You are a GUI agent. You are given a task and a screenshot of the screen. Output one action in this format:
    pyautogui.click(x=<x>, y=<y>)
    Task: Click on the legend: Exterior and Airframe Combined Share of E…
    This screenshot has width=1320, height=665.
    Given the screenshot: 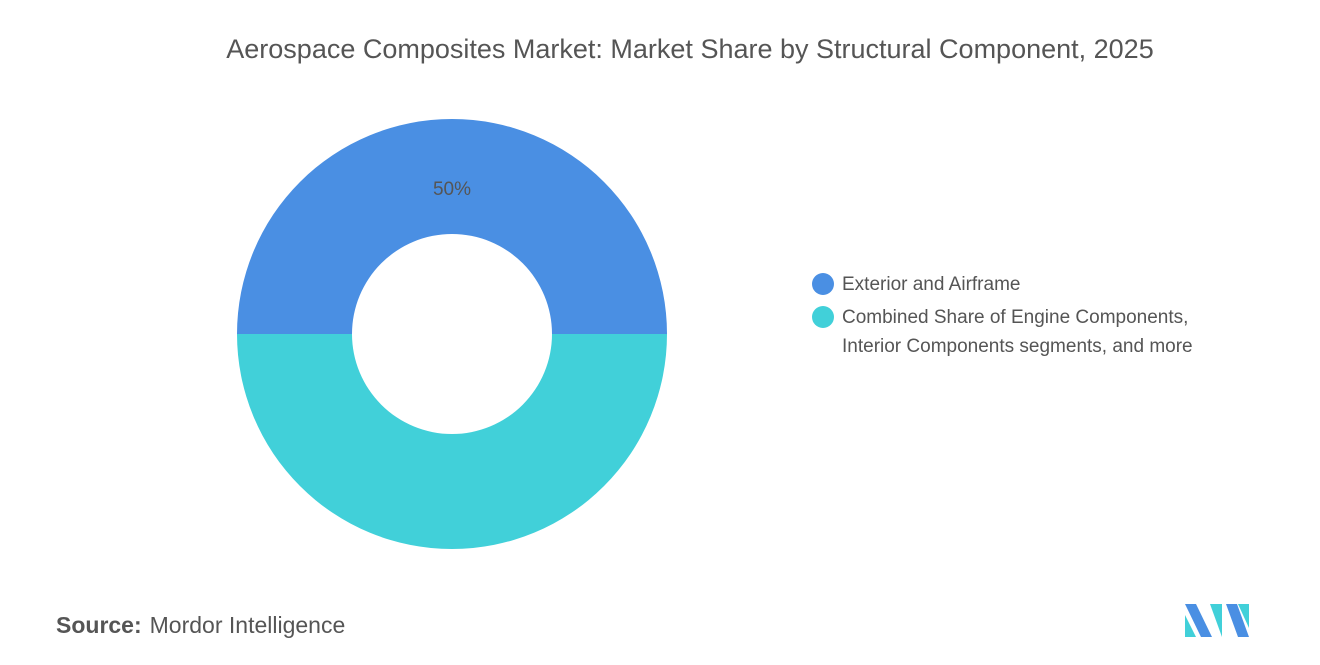 What is the action you would take?
    pyautogui.click(x=1032, y=317)
    